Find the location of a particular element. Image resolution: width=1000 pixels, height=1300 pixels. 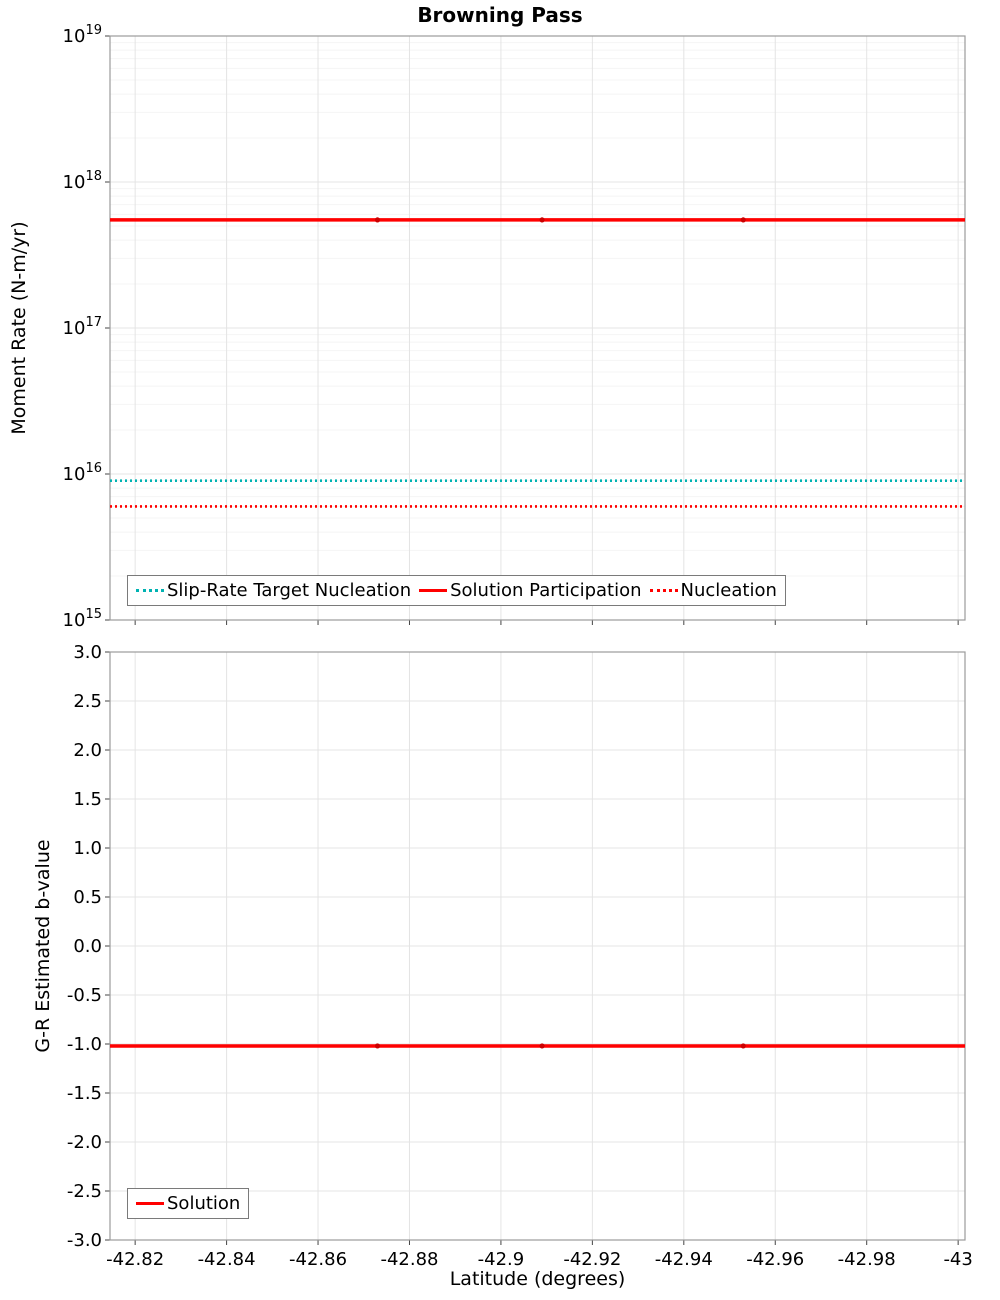

y-tick-label: 0.0 is located at coordinates (87, 946).